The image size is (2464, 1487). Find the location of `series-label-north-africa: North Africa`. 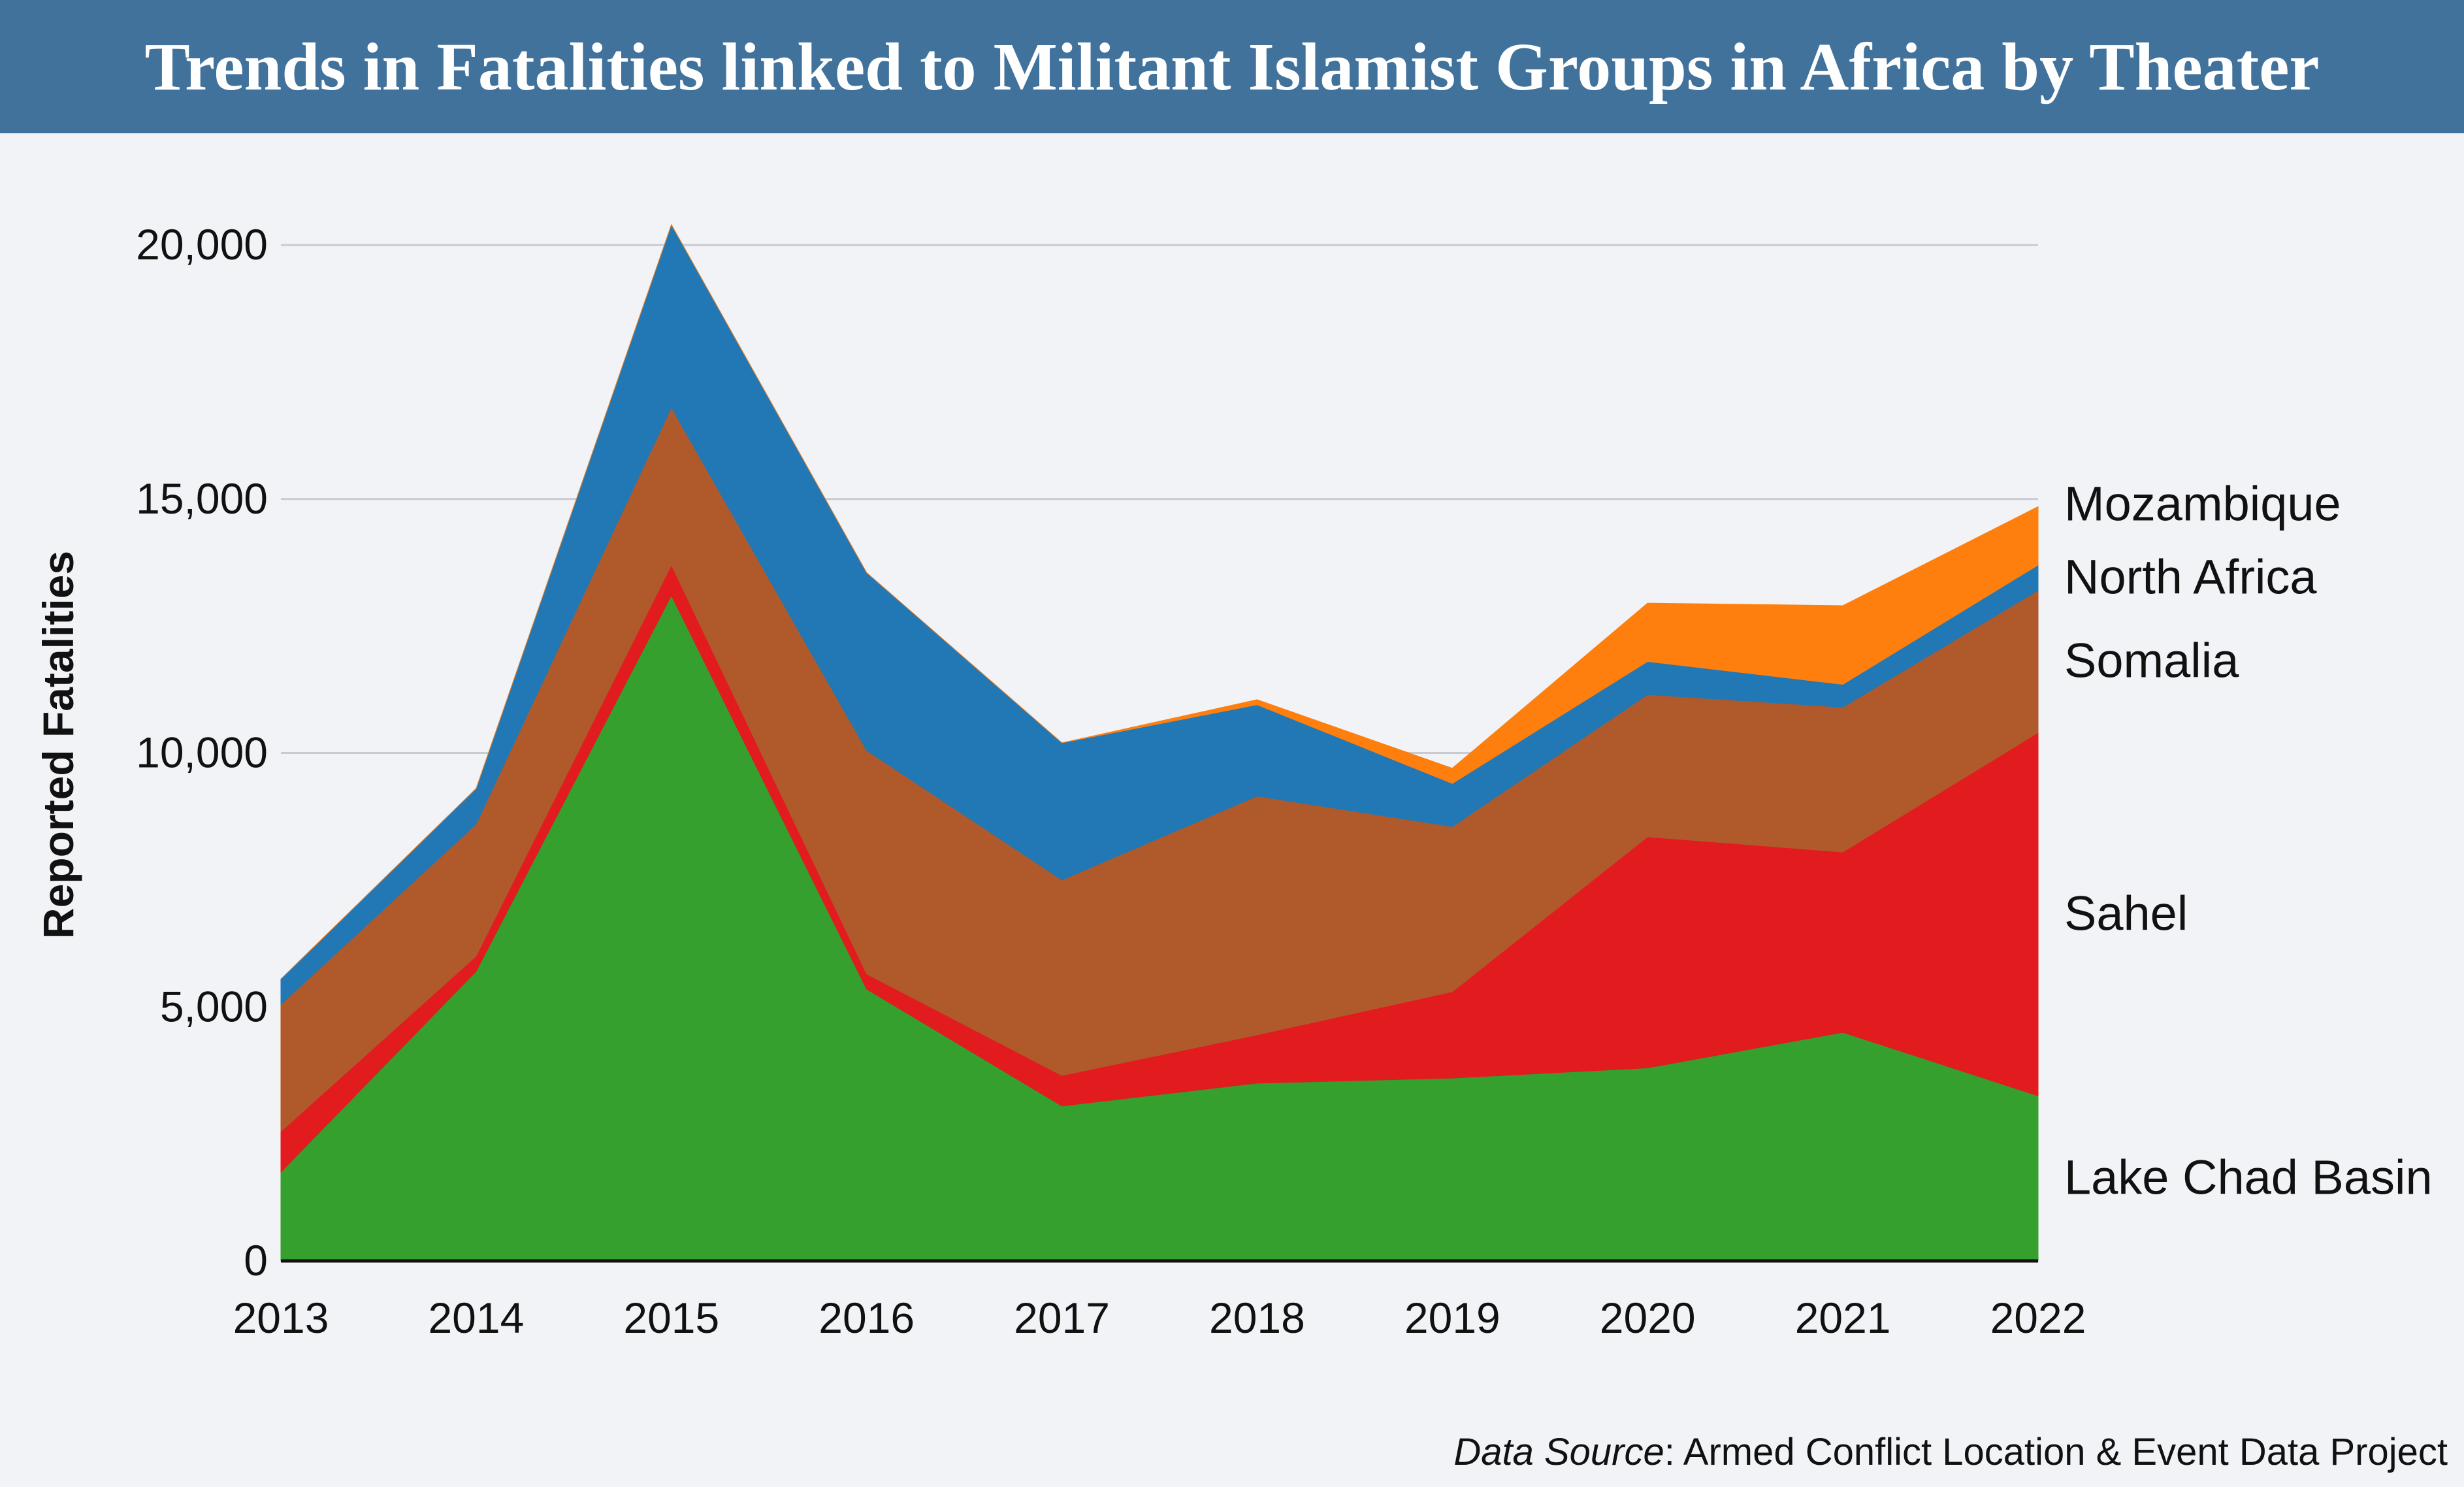

series-label-north-africa: North Africa is located at coordinates (2190, 576).